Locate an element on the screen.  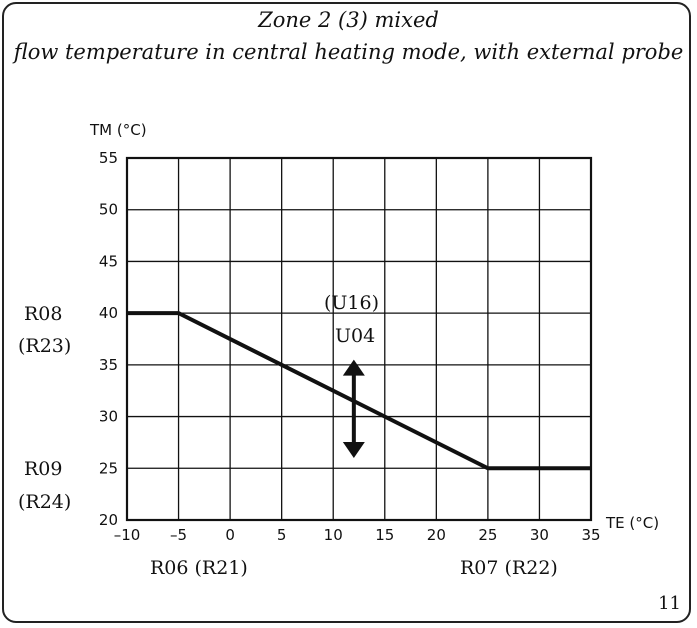
y-tick-label: 50 is located at coordinates (108, 210).